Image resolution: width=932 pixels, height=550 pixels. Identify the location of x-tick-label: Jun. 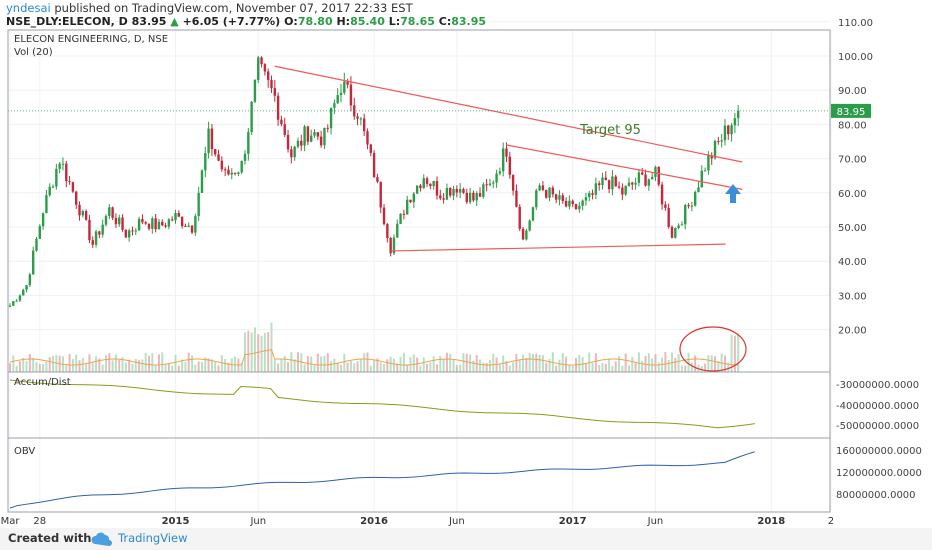
(655, 521).